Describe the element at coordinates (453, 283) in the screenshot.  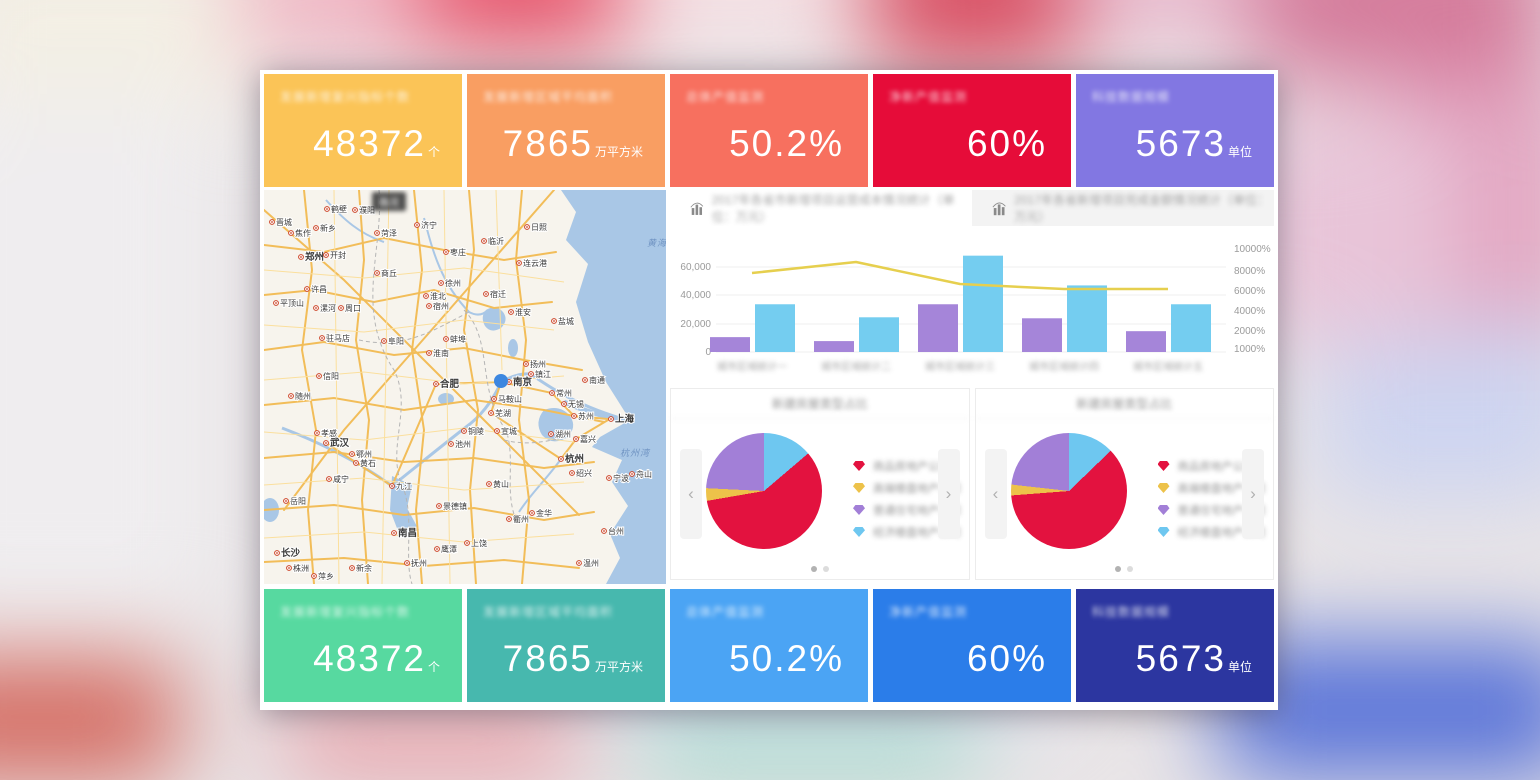
I see `city-label: 徐州` at that location.